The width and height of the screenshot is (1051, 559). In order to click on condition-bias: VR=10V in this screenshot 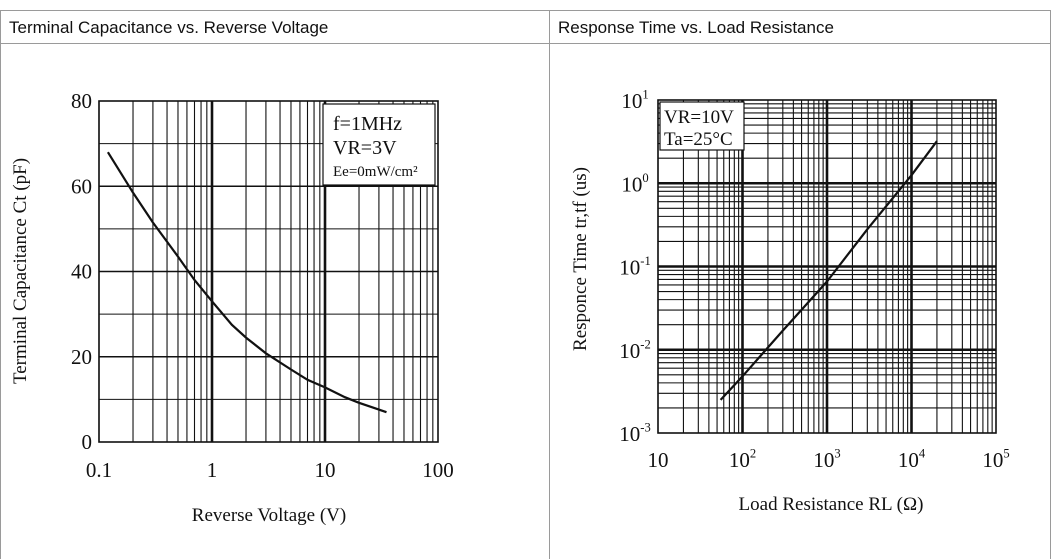, I will do `click(699, 117)`.